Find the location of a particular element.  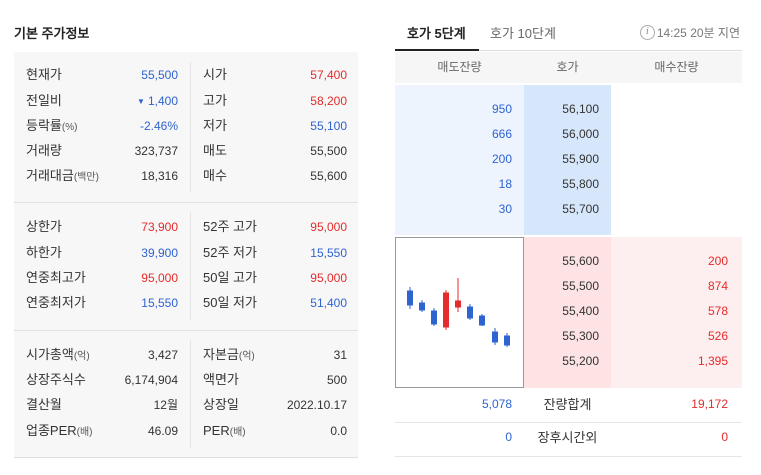

bid-volume: 874 is located at coordinates (717, 286).